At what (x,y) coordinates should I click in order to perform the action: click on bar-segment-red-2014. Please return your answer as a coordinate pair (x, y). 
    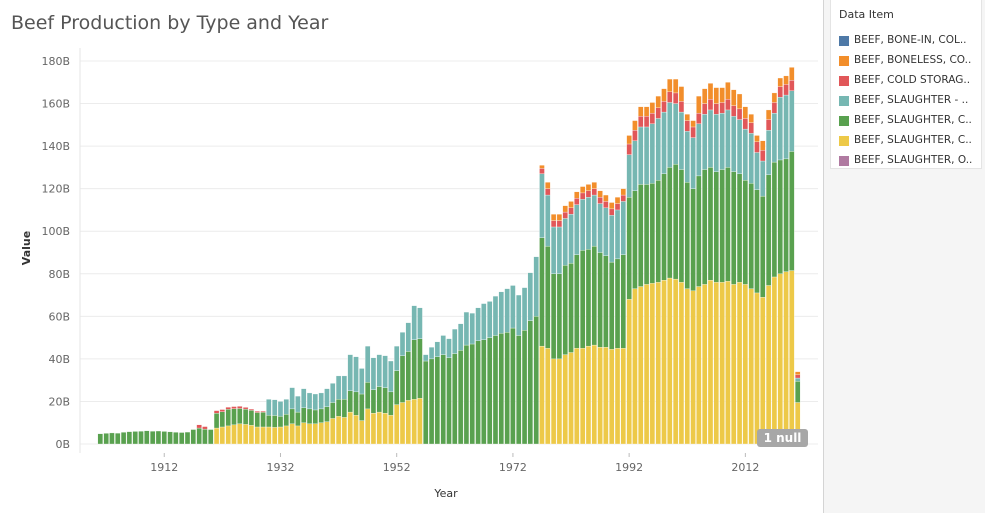
    Looking at the image, I should click on (757, 147).